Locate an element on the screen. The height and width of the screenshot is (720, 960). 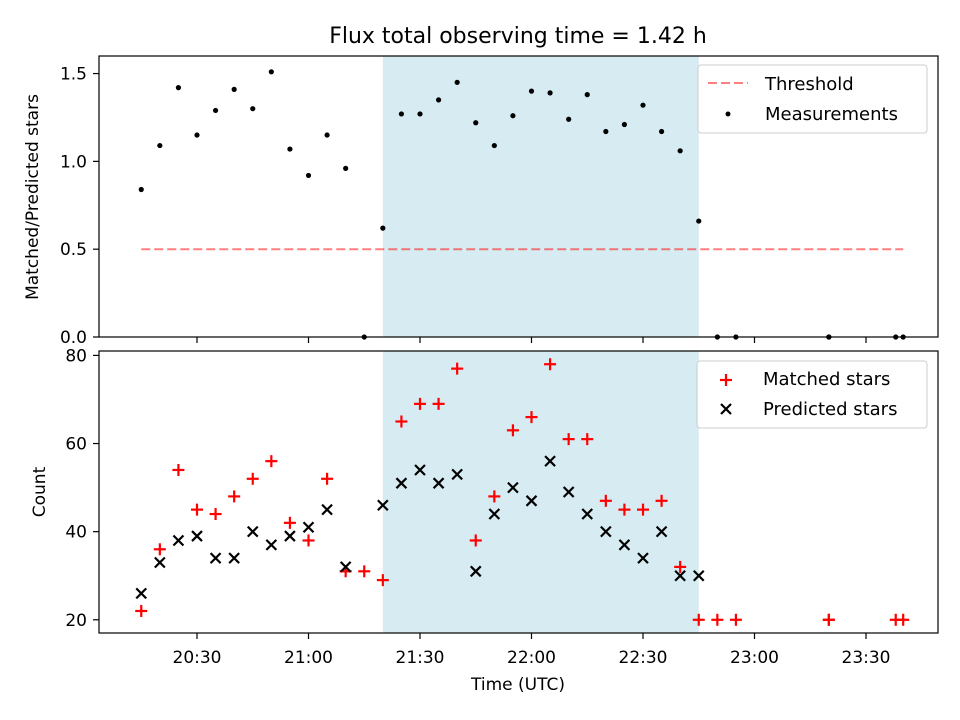
count-x-ticks: 20:30 21:00 21:30 22:00 22:30 23:00 23:30 is located at coordinates (532, 650).